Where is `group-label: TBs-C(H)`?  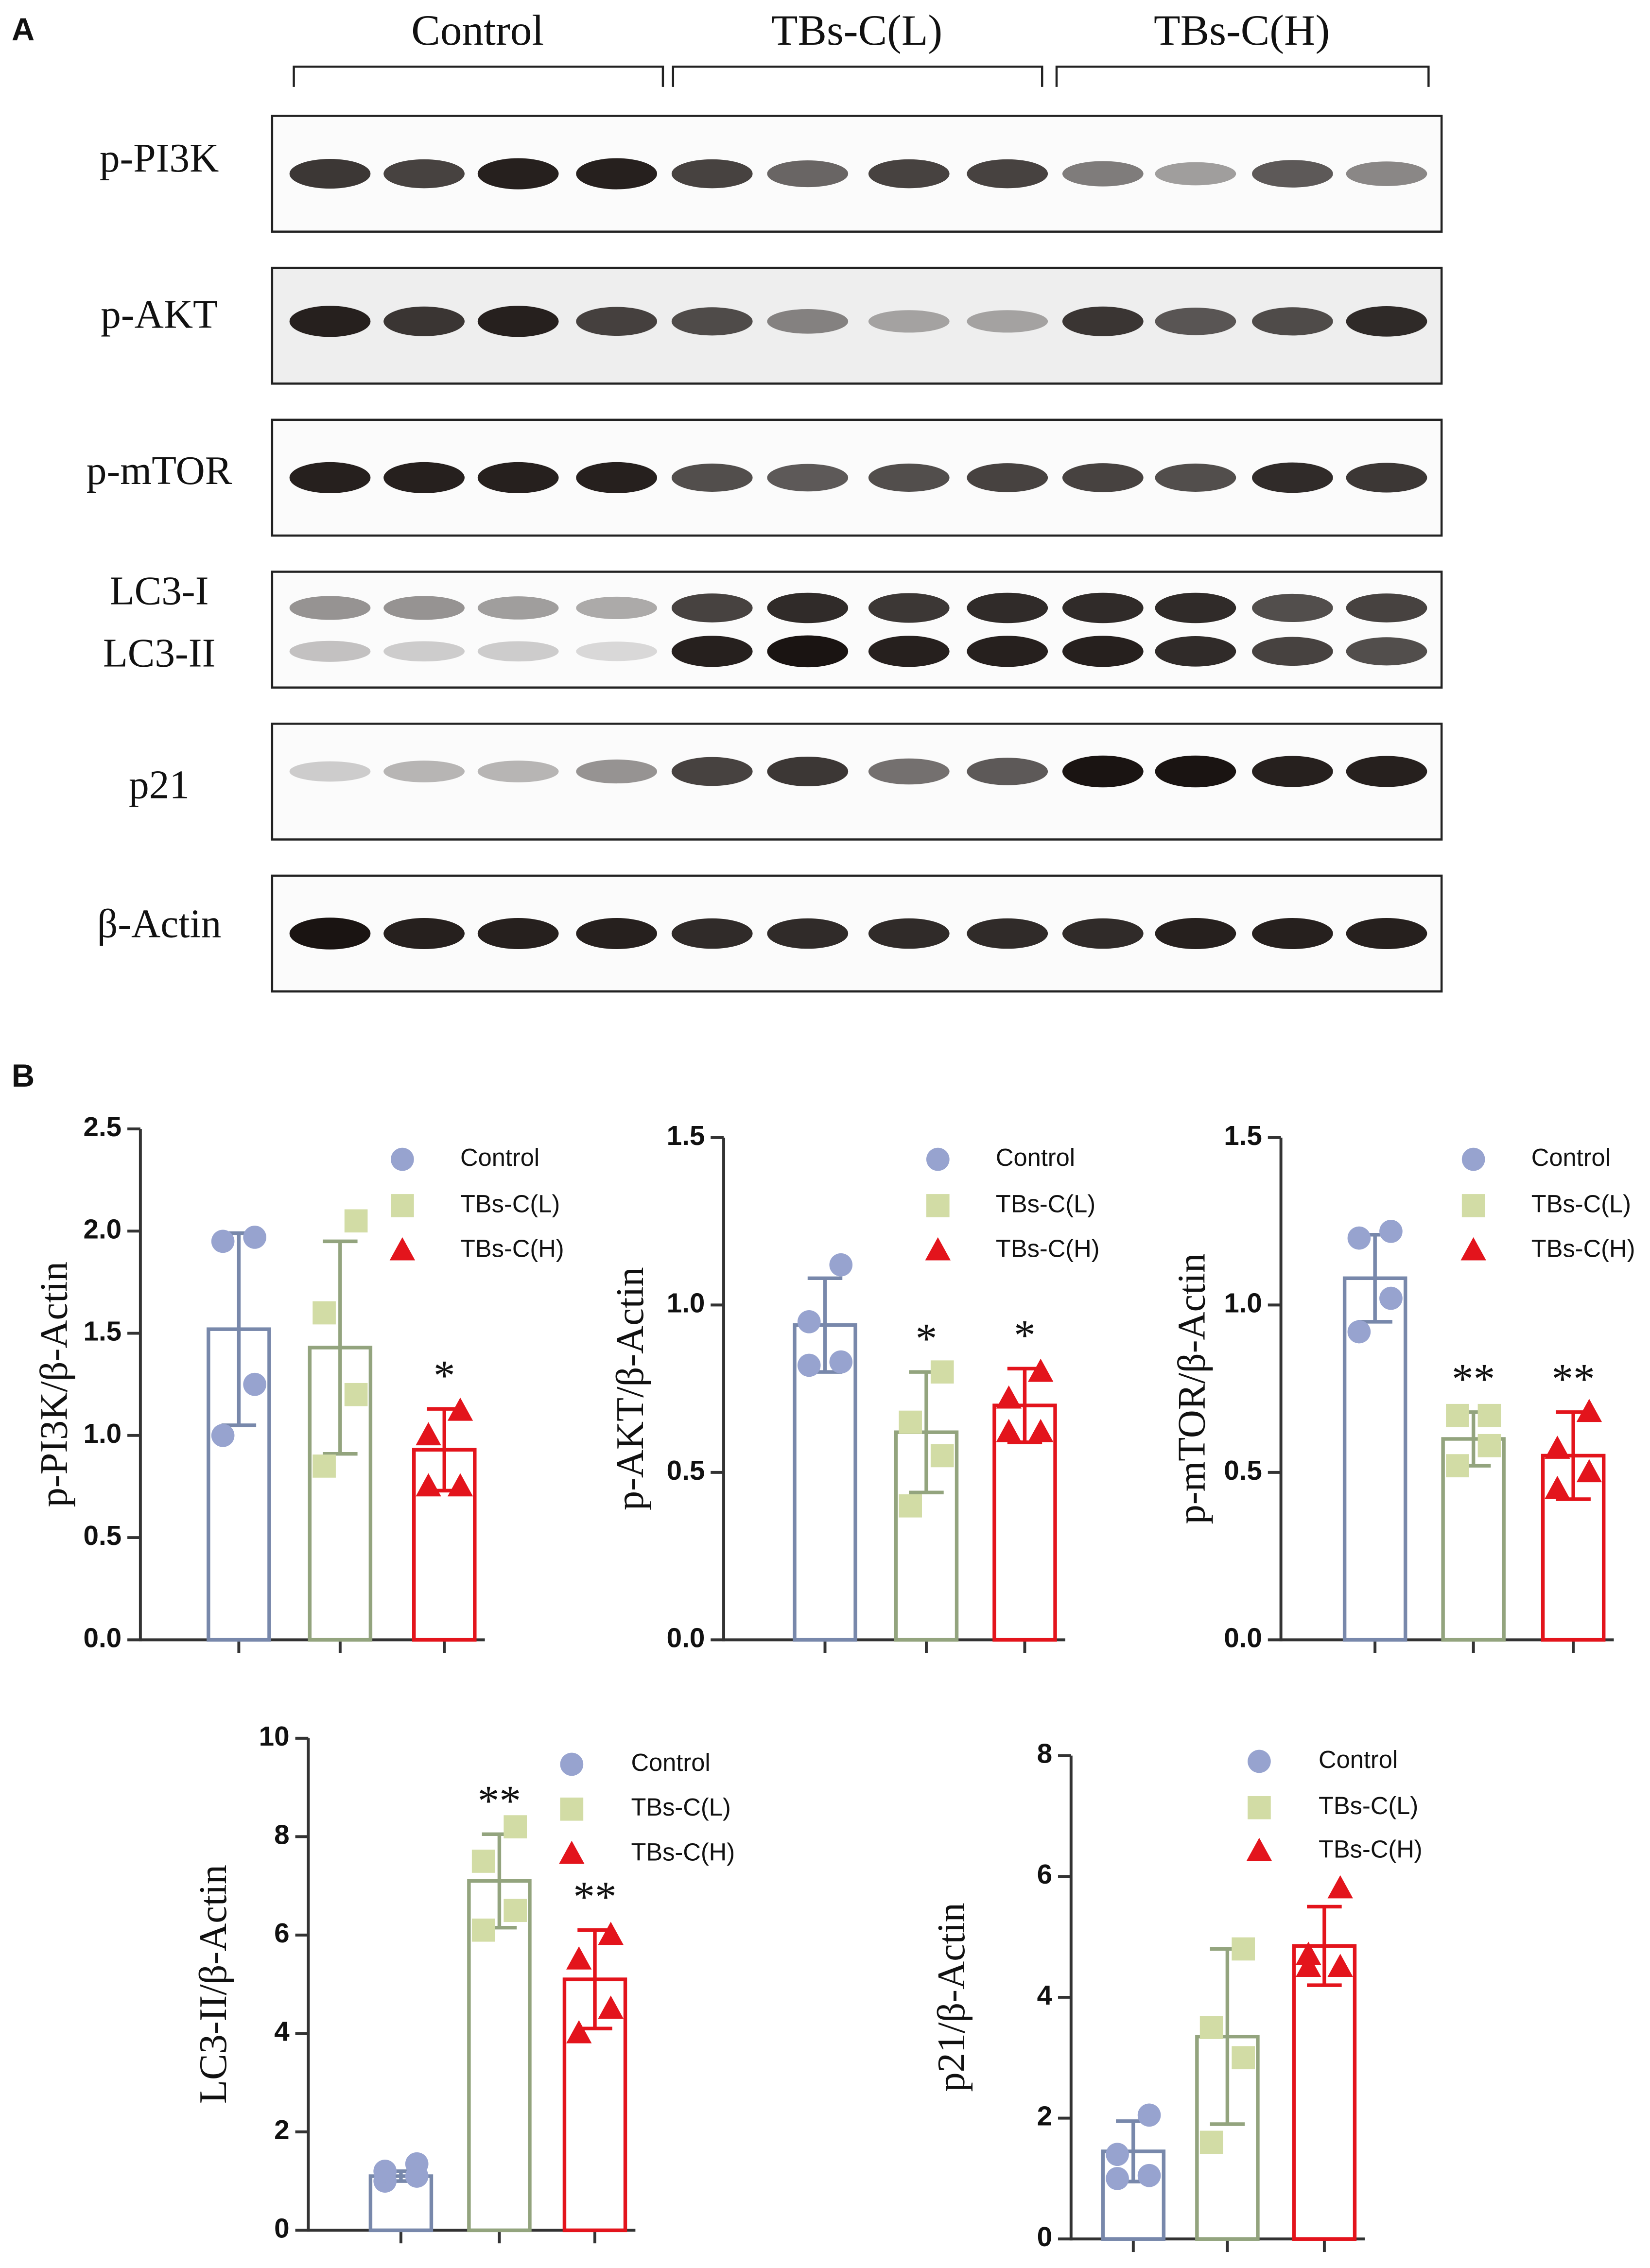 group-label: TBs-C(H) is located at coordinates (1242, 30).